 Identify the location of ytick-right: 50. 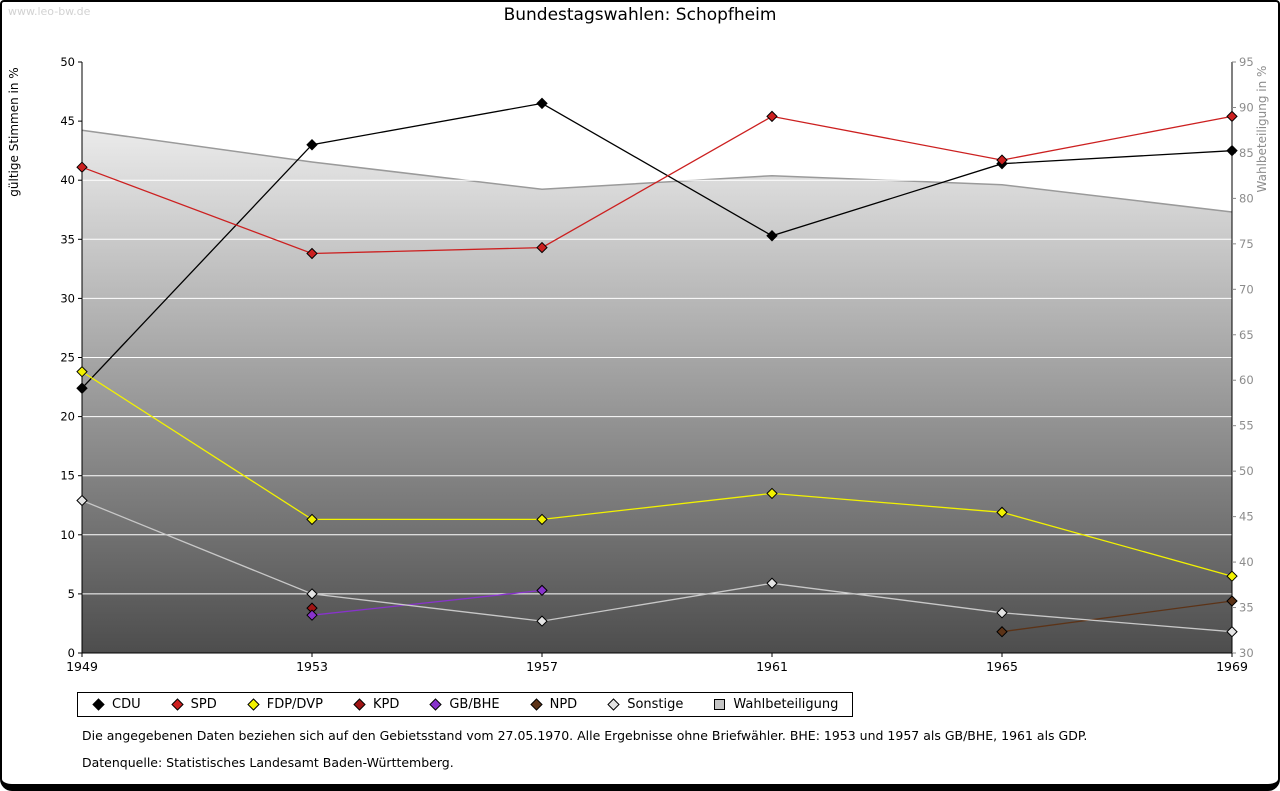
(1246, 471).